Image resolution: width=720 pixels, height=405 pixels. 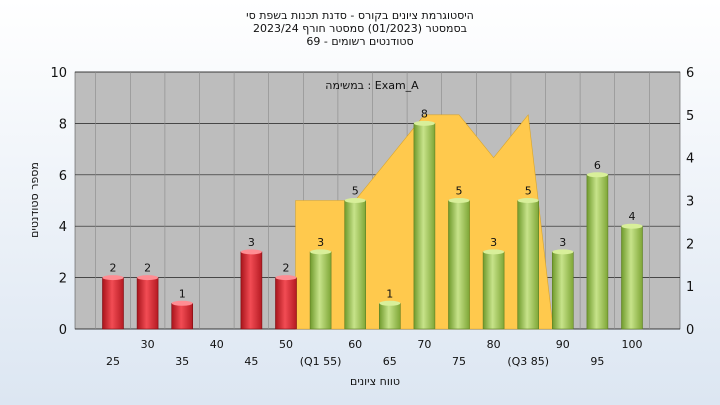 I want to click on x-tick-label: 25, so click(x=113, y=361).